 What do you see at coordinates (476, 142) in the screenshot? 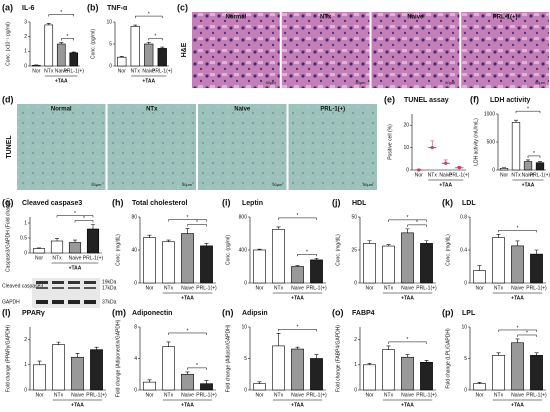
I see `y-axis-label: LDH activity (mU/mL)` at bounding box center [476, 142].